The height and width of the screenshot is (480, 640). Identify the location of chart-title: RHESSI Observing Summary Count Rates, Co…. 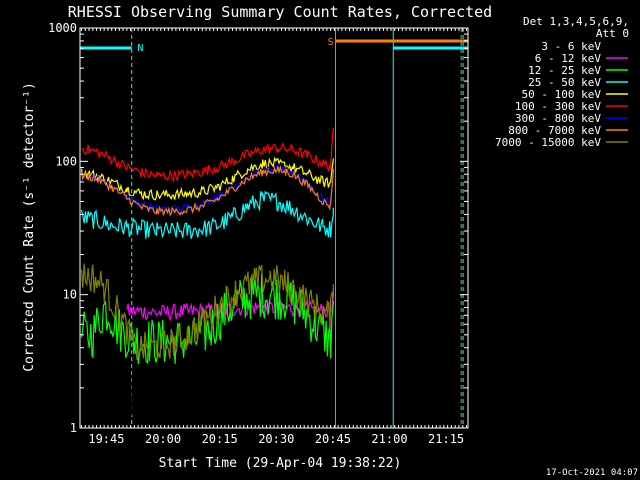
(280, 12).